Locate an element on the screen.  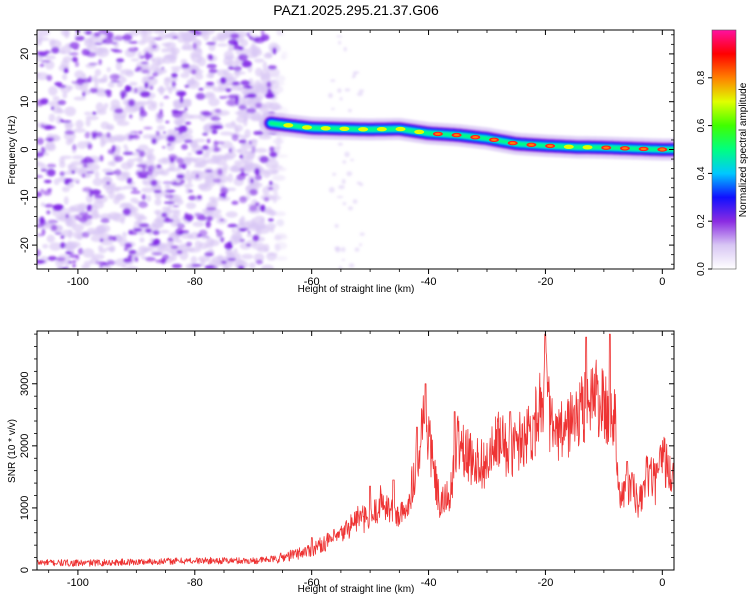
snr-x-tick-label: -20 is located at coordinates (545, 583).